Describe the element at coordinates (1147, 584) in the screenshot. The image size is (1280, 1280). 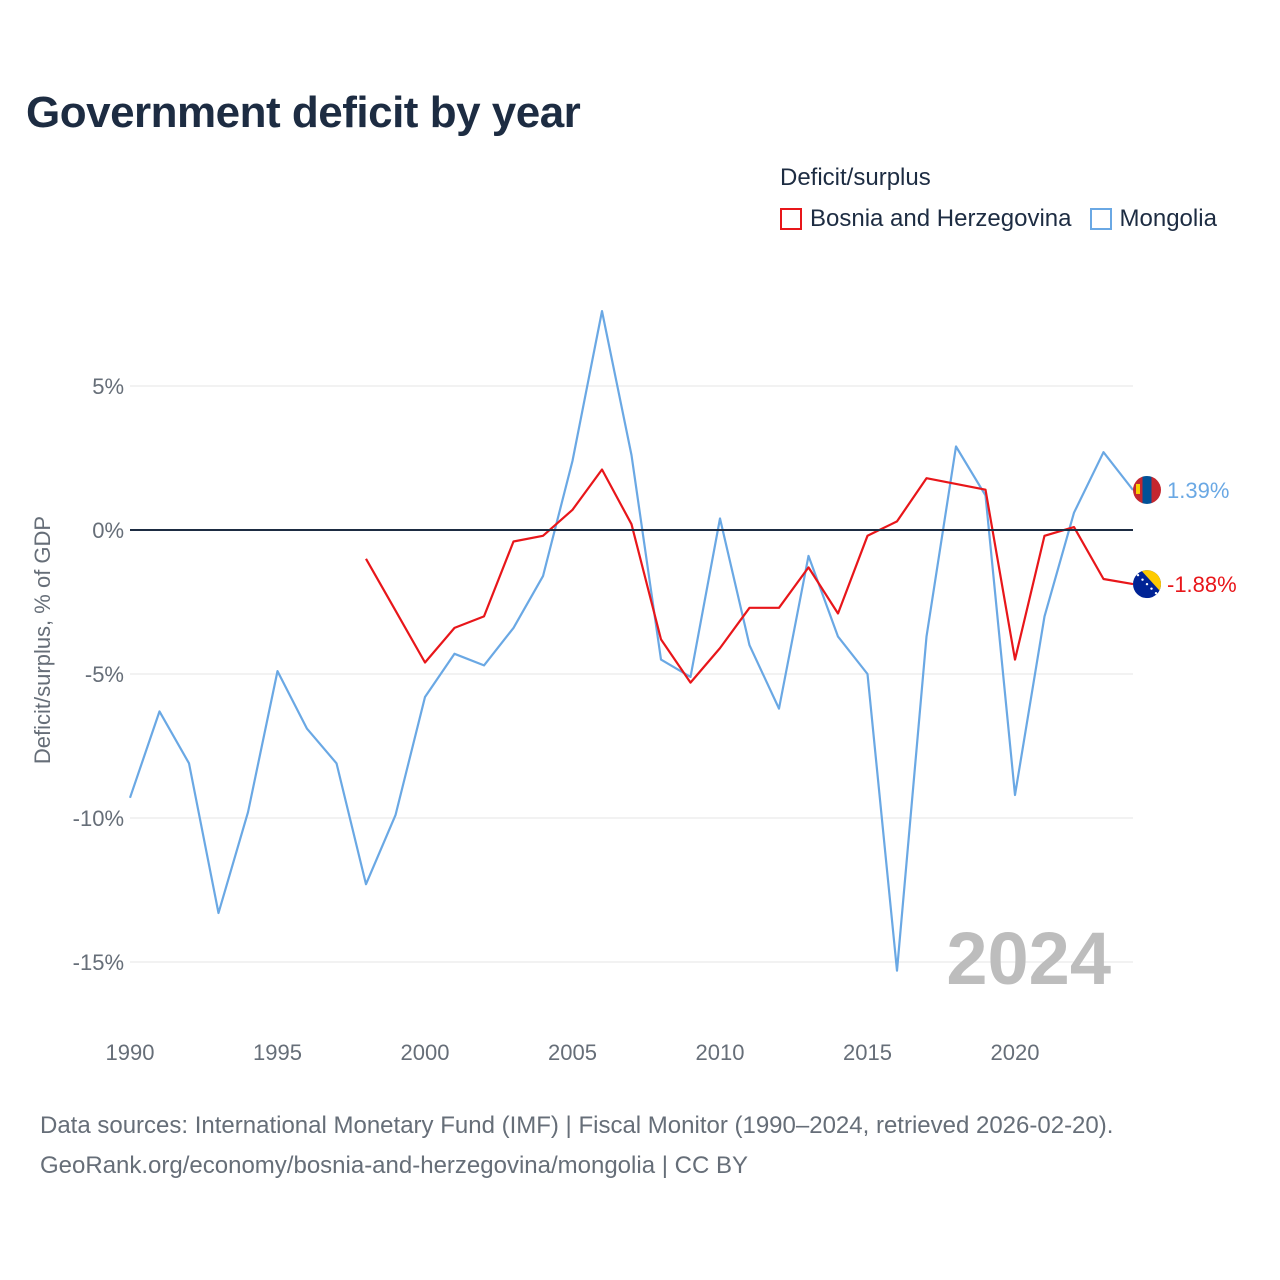
I see `bosnia-flag-icon` at that location.